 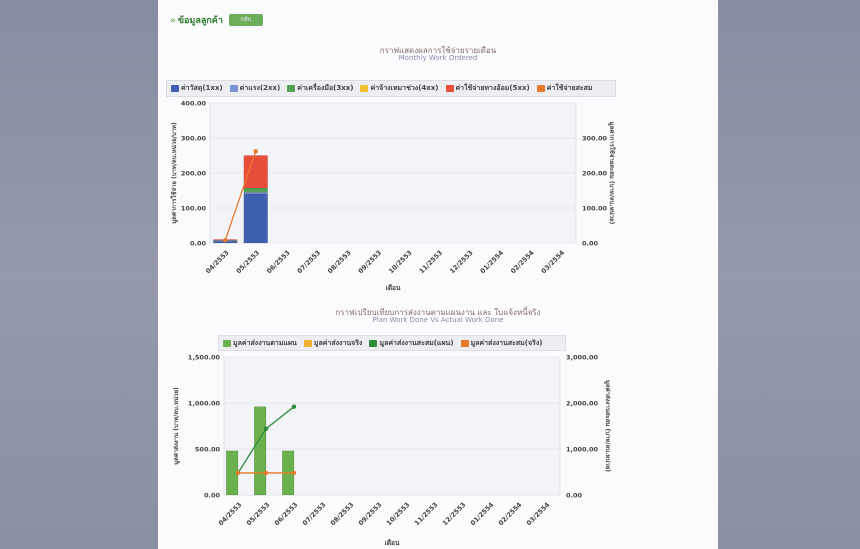 What do you see at coordinates (194, 139) in the screenshot?
I see `y-tick-label: 300.00` at bounding box center [194, 139].